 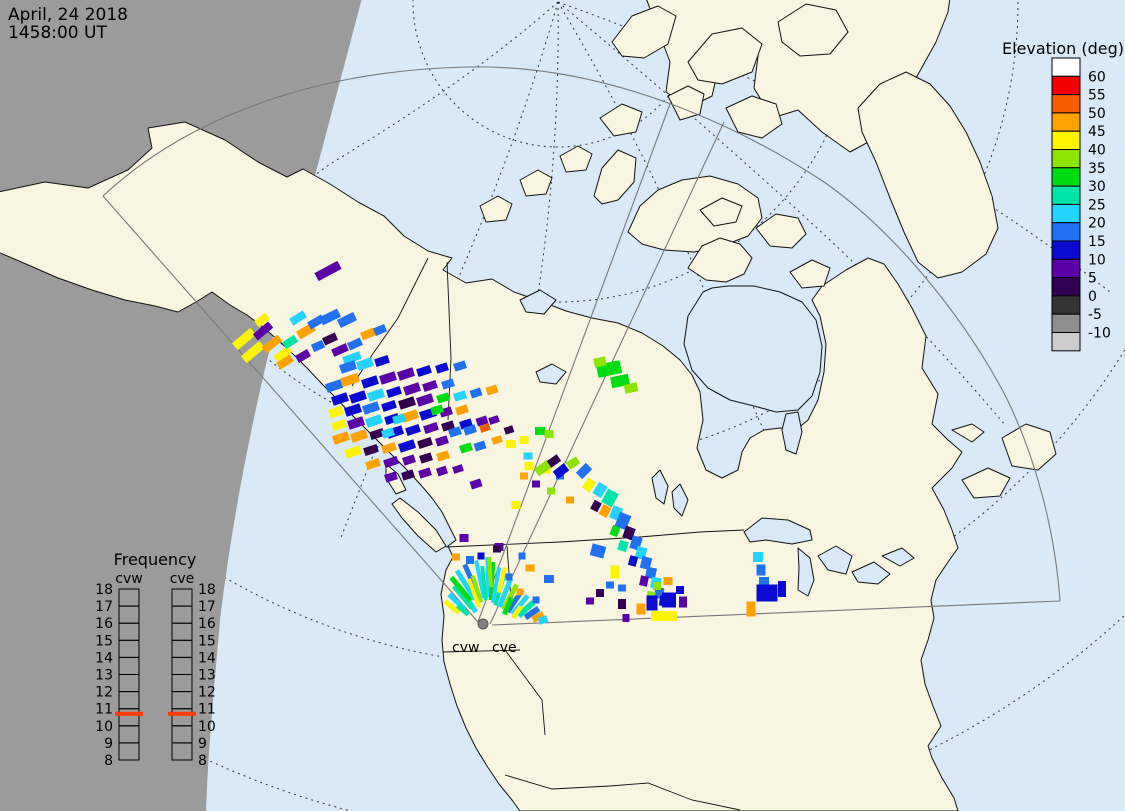 What do you see at coordinates (129, 713) in the screenshot?
I see `frequency-marker` at bounding box center [129, 713].